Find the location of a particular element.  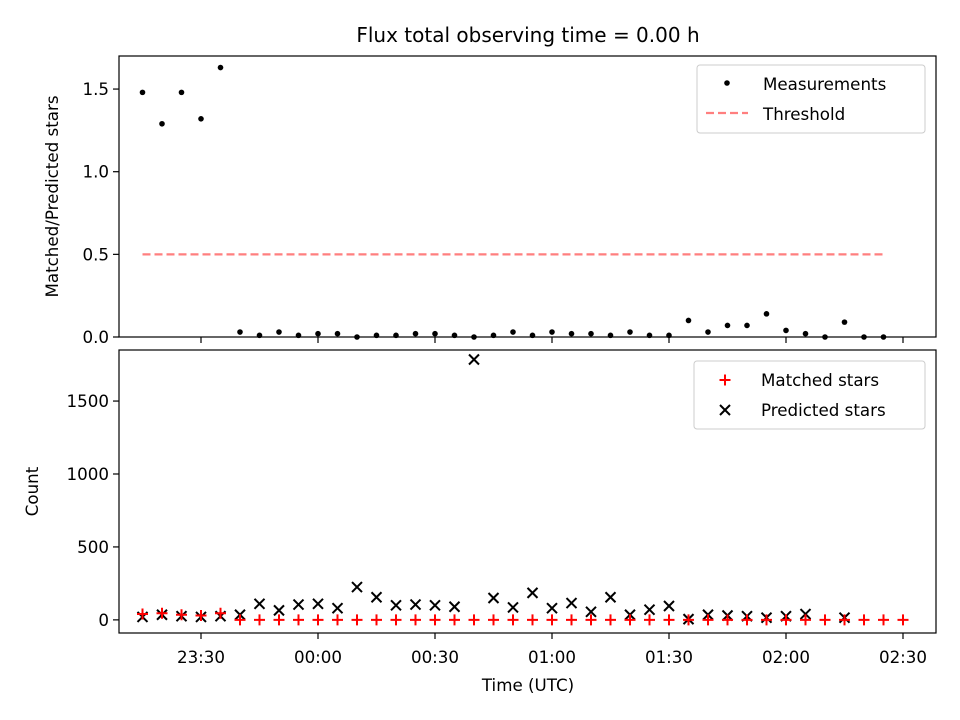

y-axis-label: Matched/Predicted stars is located at coordinates (52, 196).